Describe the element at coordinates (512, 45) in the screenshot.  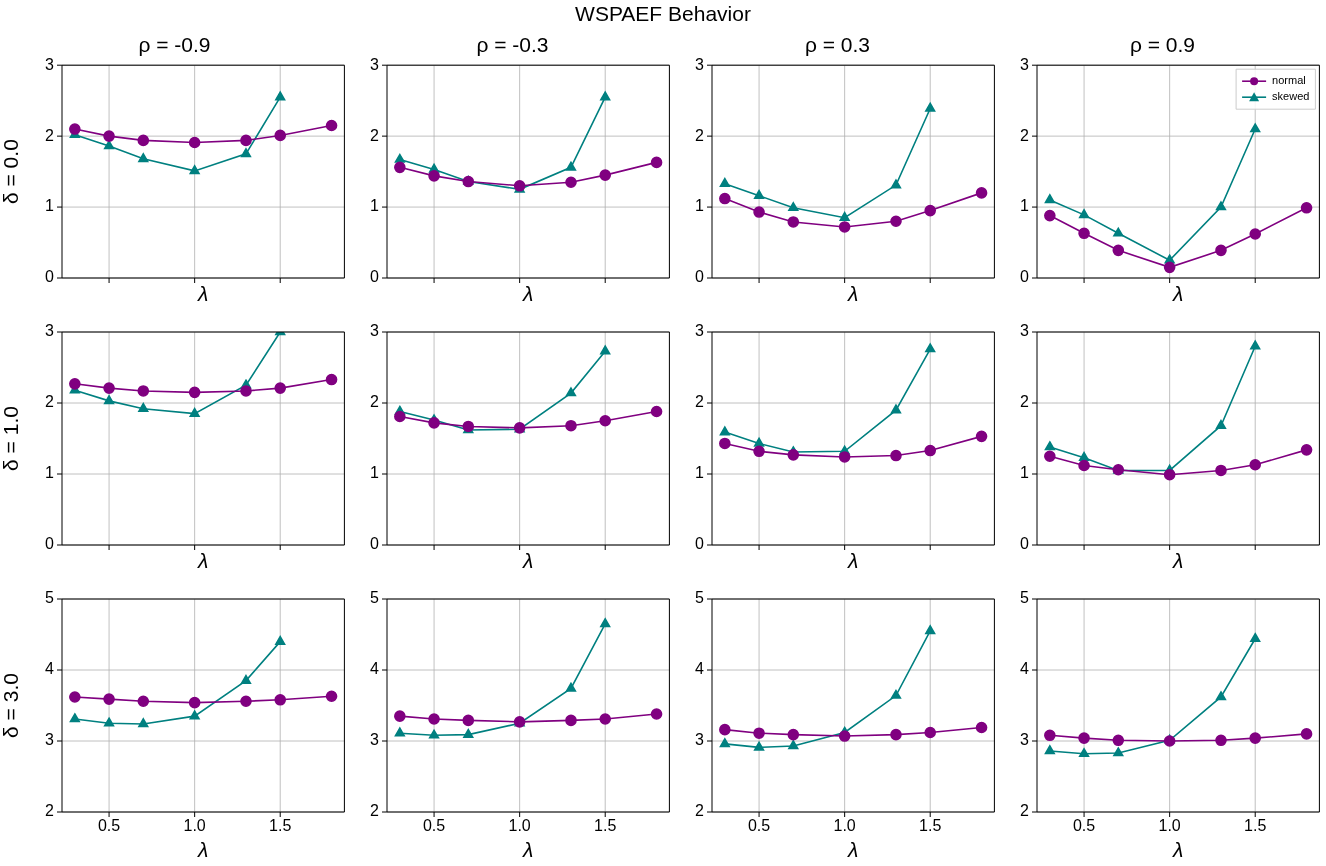
I see `chart-title: ρ = -0.3` at that location.